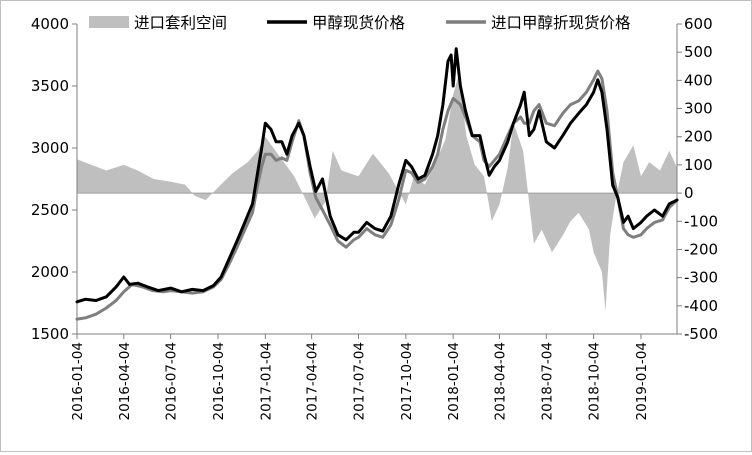  Describe the element at coordinates (698, 24) in the screenshot. I see `y-right-tick-label: 600` at that location.